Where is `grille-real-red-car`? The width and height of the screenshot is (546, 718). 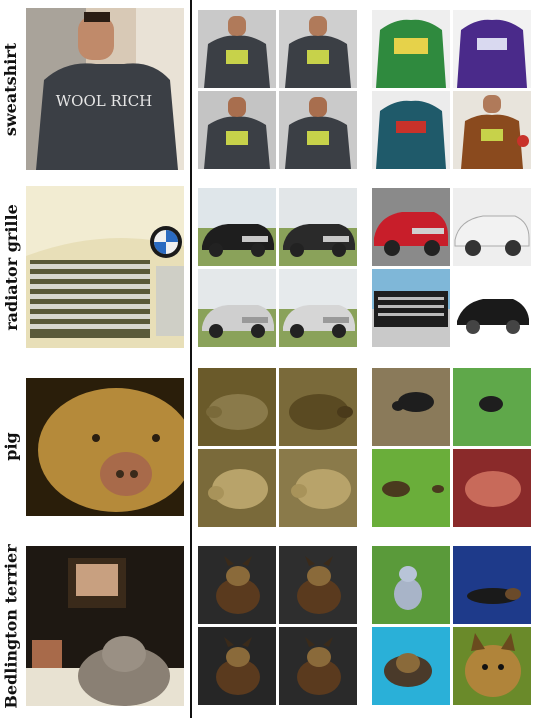 grille-real-red-car is located at coordinates (411, 227).